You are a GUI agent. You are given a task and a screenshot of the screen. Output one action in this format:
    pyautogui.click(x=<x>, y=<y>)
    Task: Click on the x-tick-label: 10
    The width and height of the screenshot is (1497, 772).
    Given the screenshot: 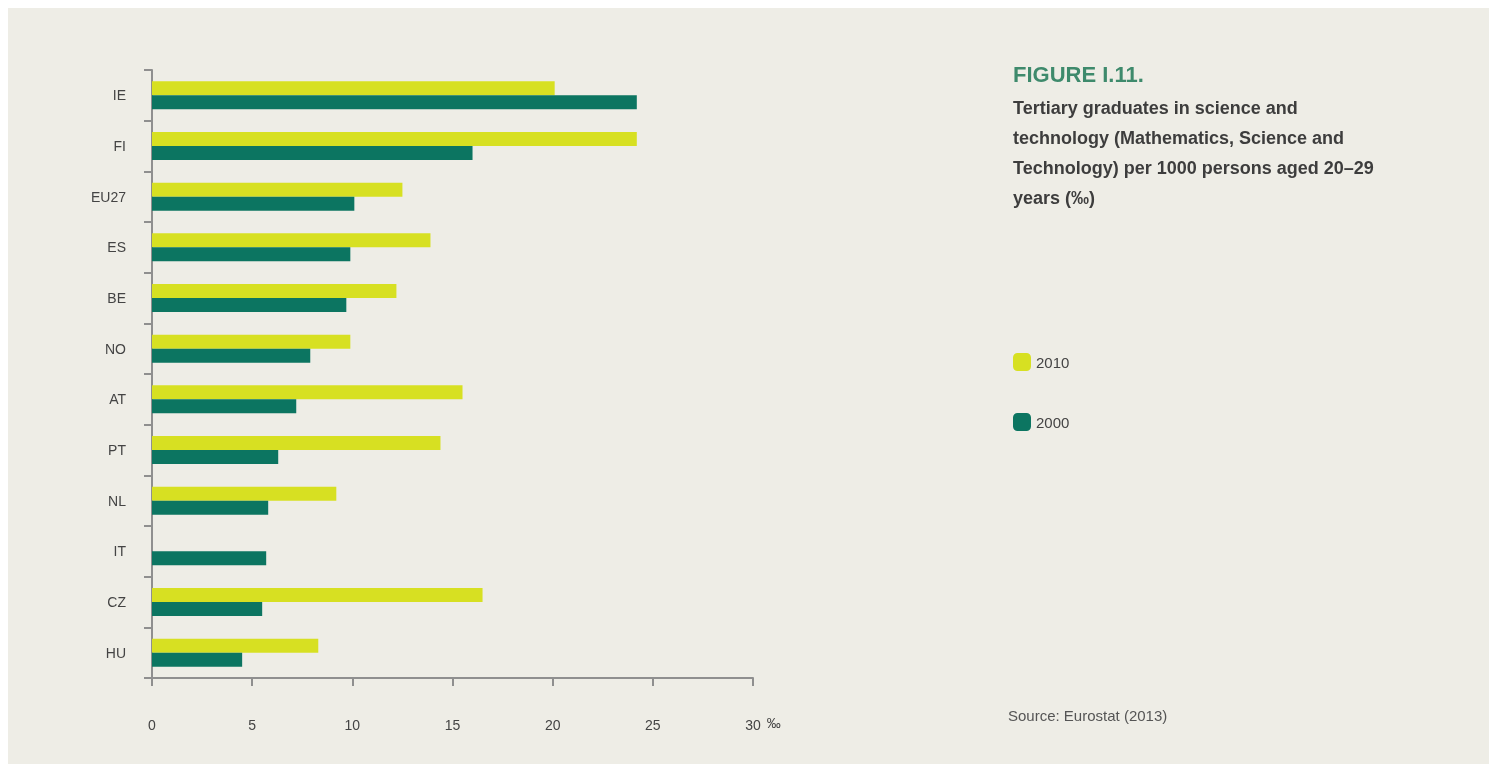 What is the action you would take?
    pyautogui.click(x=352, y=725)
    